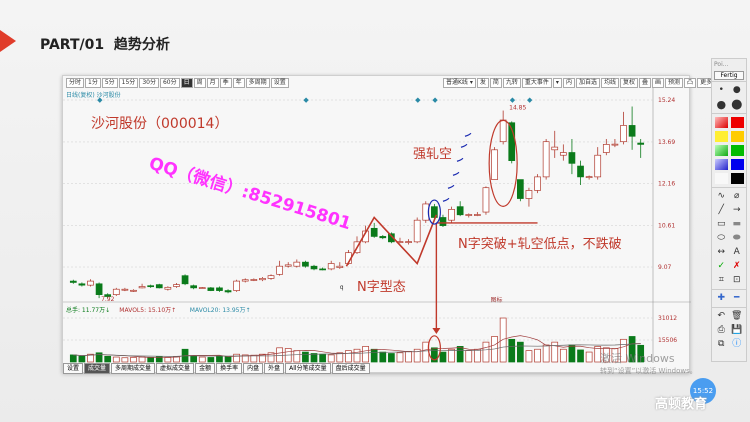 This screenshot has height=422, width=750. I want to click on pen-size-2-icon: ●, so click(736, 90).